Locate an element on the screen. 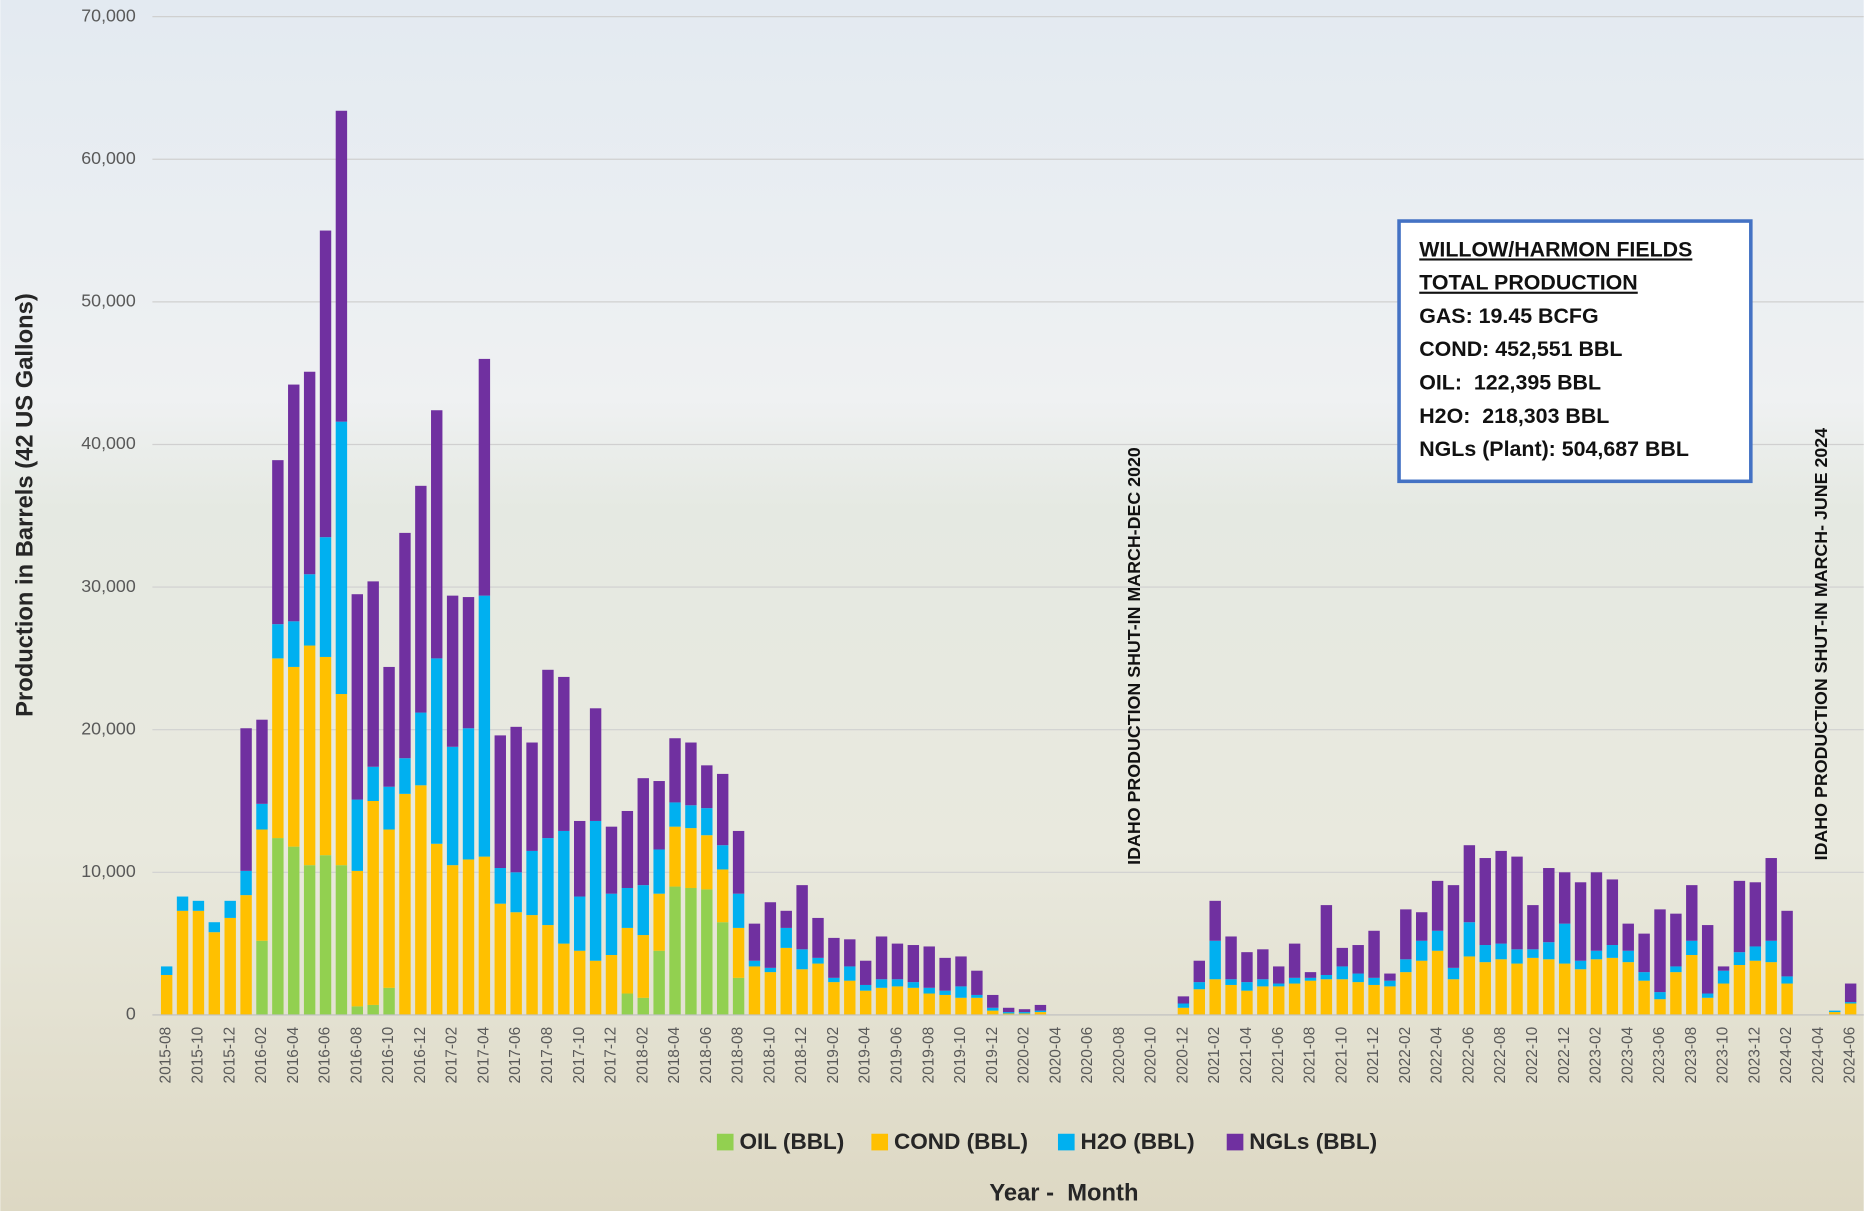  x-tick-label: 2023-06 is located at coordinates (1659, 1055).